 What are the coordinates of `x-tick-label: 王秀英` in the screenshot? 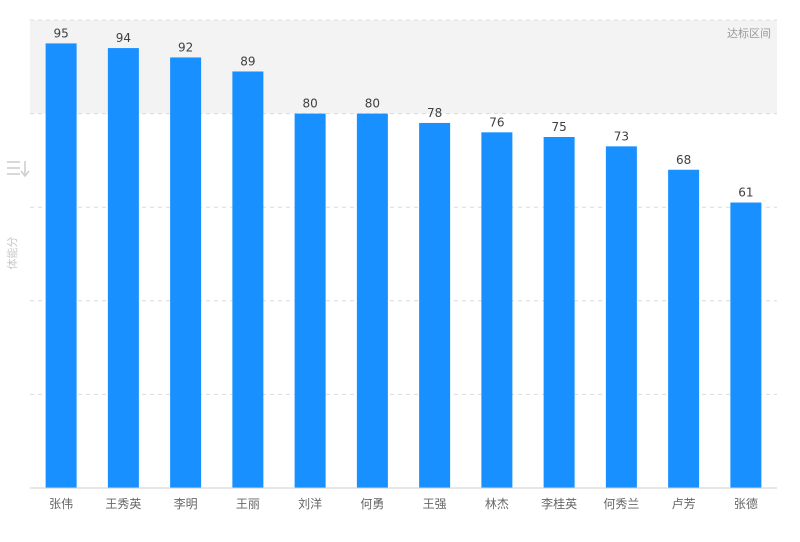 It's located at (123, 504).